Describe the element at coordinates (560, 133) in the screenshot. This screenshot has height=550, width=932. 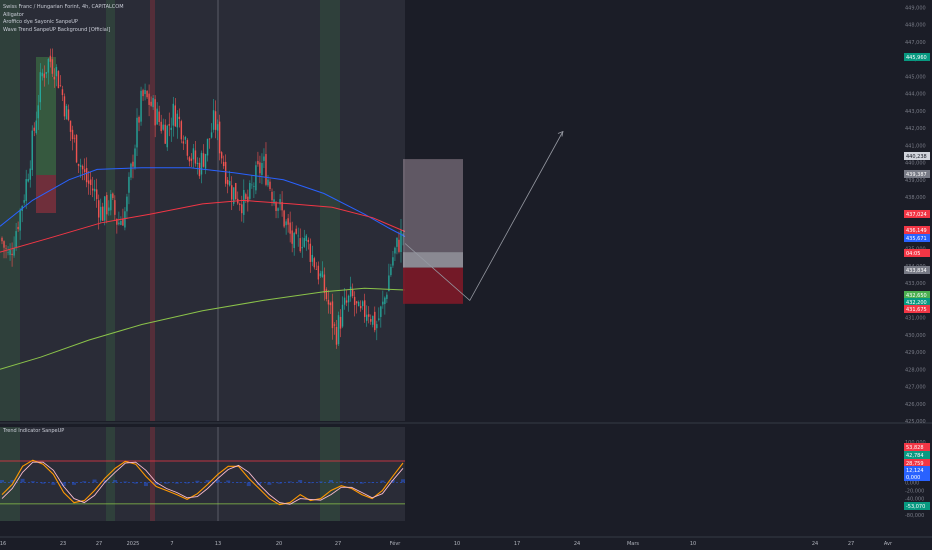
I see `projection-arrowhead` at that location.